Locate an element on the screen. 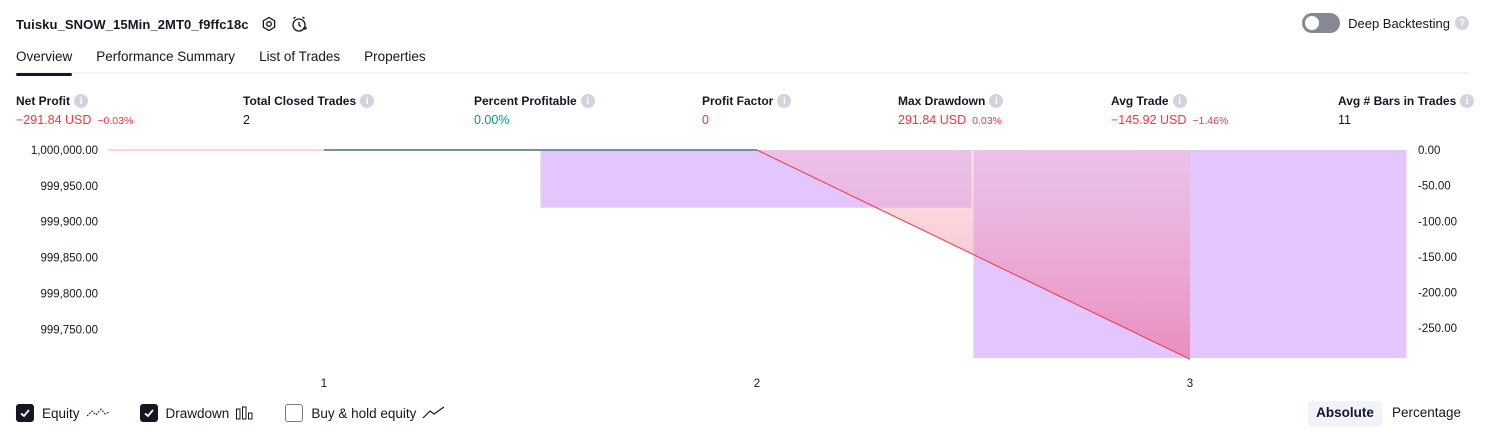 The width and height of the screenshot is (1486, 438). equity-checkbox is located at coordinates (25, 413).